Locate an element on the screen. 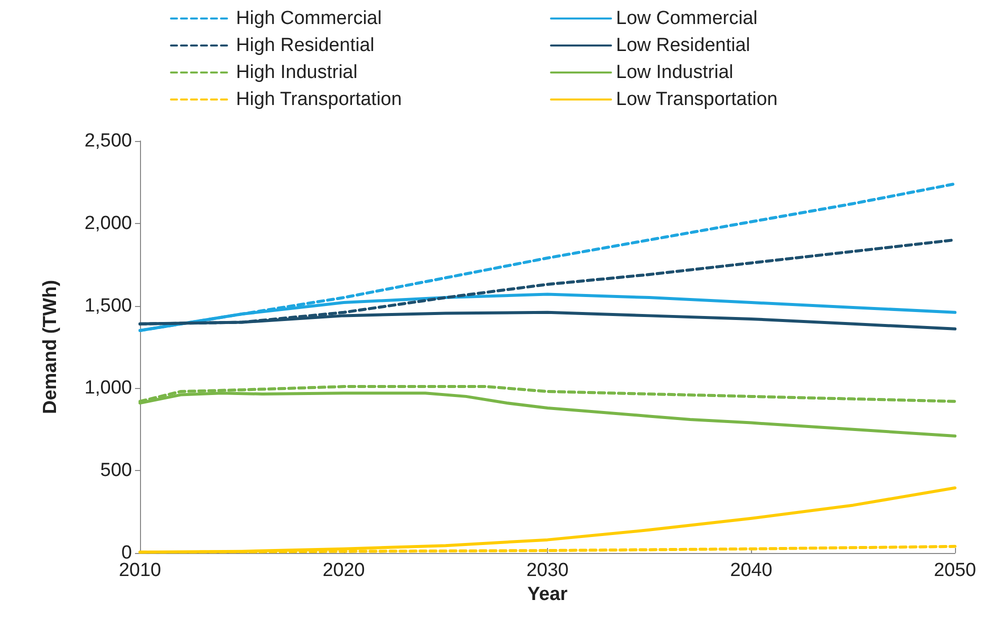 The width and height of the screenshot is (988, 627). x-tick-label: 2040 is located at coordinates (751, 570).